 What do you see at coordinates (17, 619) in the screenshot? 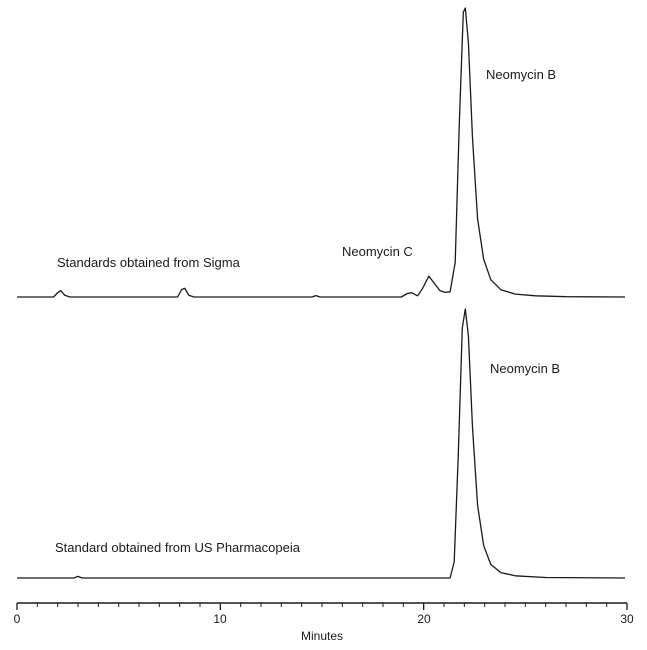
I see `x-tick-label-0: 0` at bounding box center [17, 619].